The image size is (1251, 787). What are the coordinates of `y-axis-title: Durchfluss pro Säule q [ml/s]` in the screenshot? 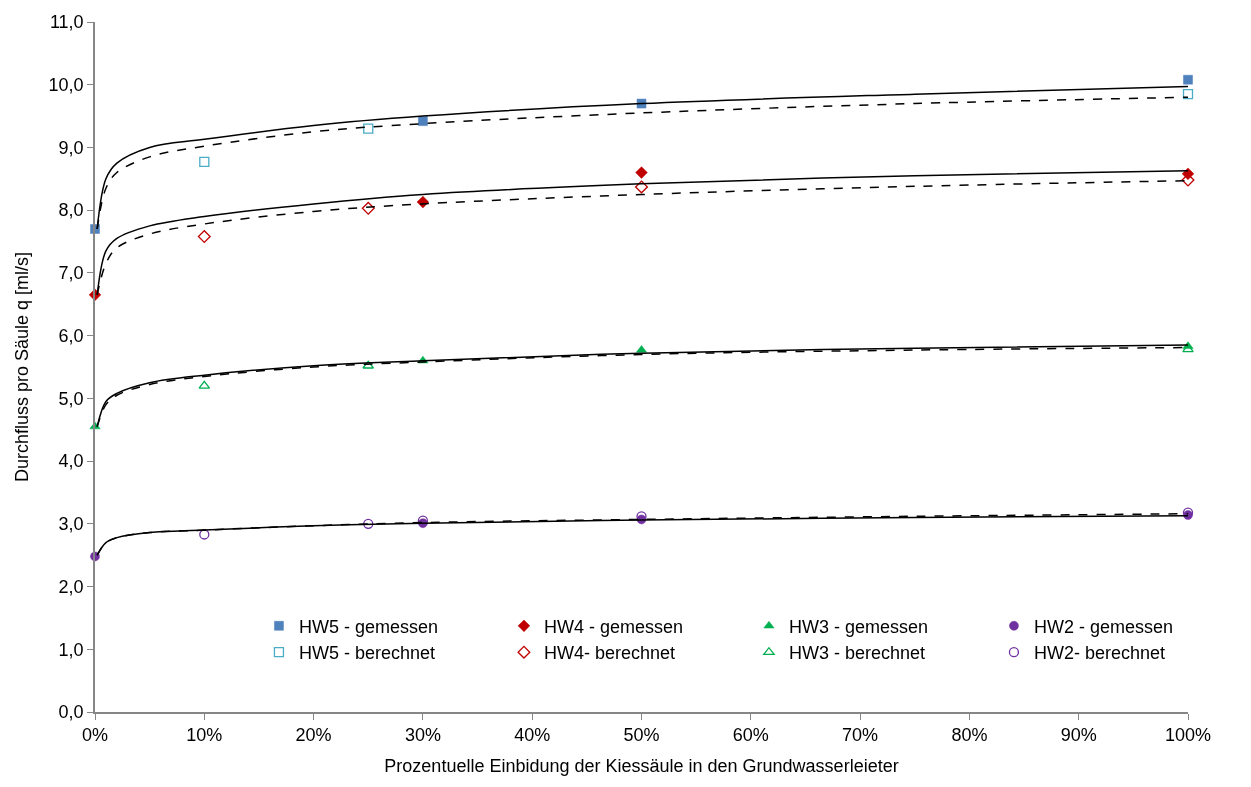 It's located at (22, 367).